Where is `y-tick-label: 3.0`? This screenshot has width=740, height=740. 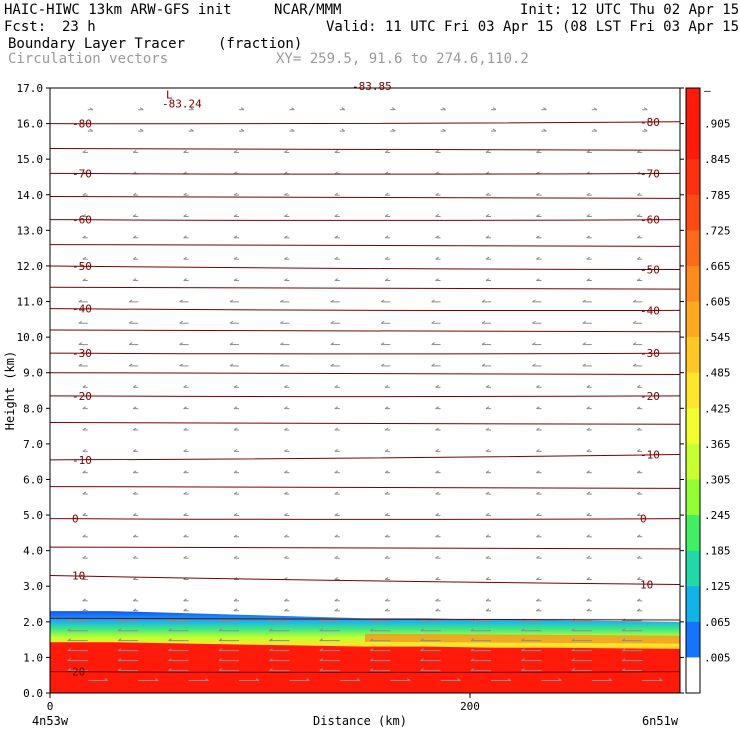 y-tick-label: 3.0 is located at coordinates (33, 586).